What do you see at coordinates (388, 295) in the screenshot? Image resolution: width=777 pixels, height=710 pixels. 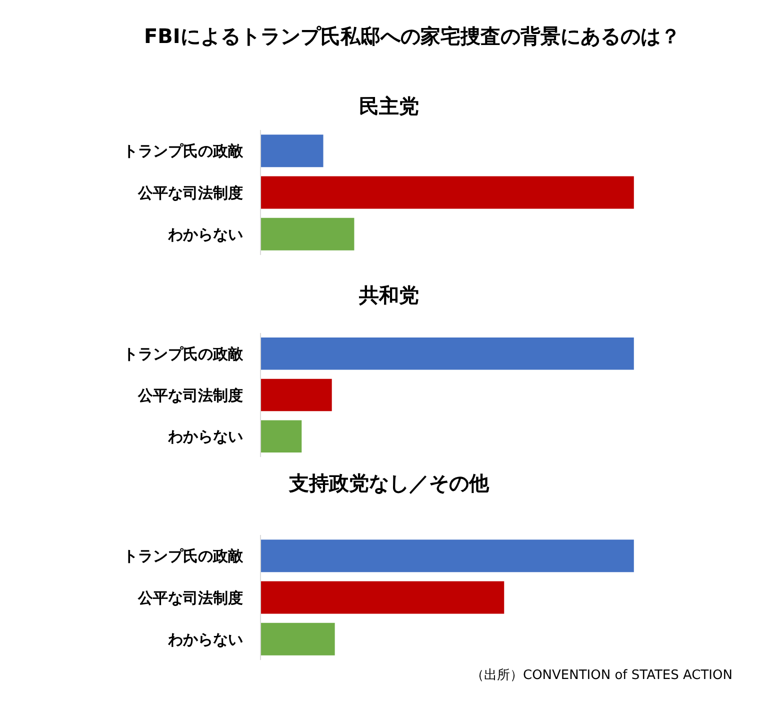 I see `chart-subtitle: 共和党` at bounding box center [388, 295].